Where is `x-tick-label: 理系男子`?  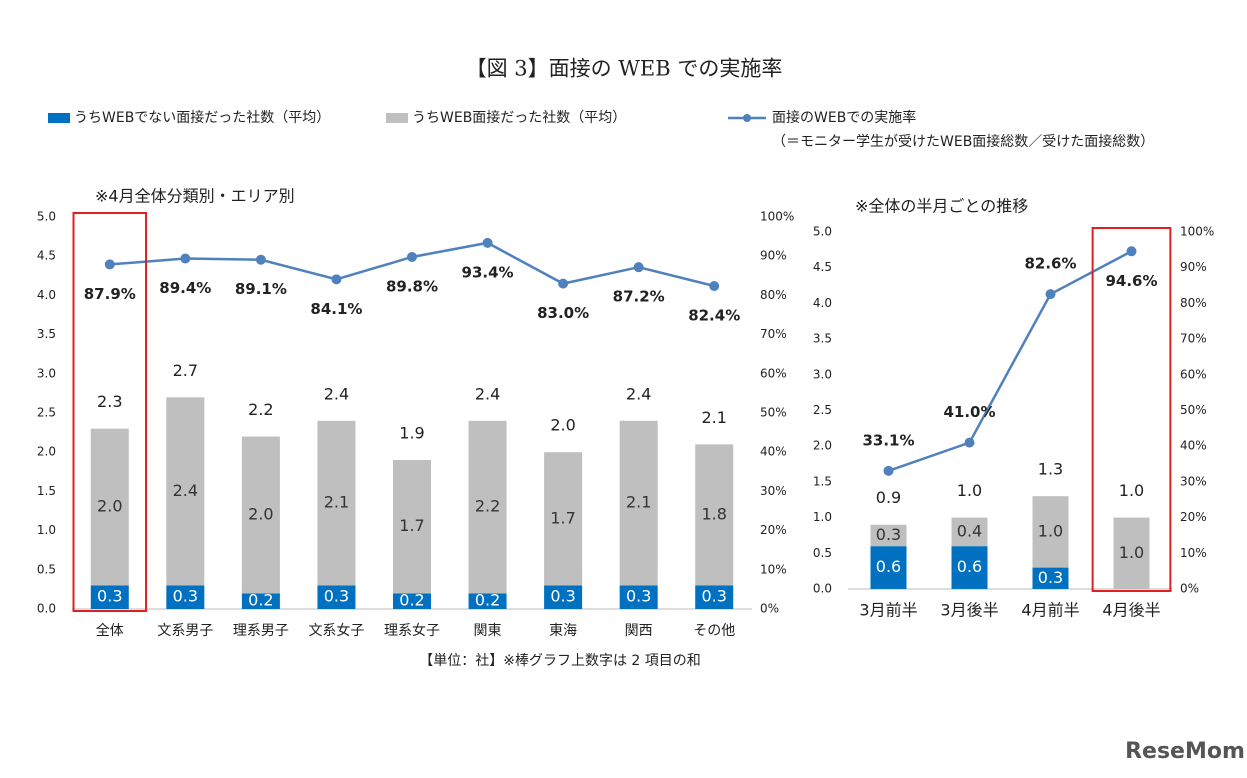
x-tick-label: 理系男子 is located at coordinates (261, 631).